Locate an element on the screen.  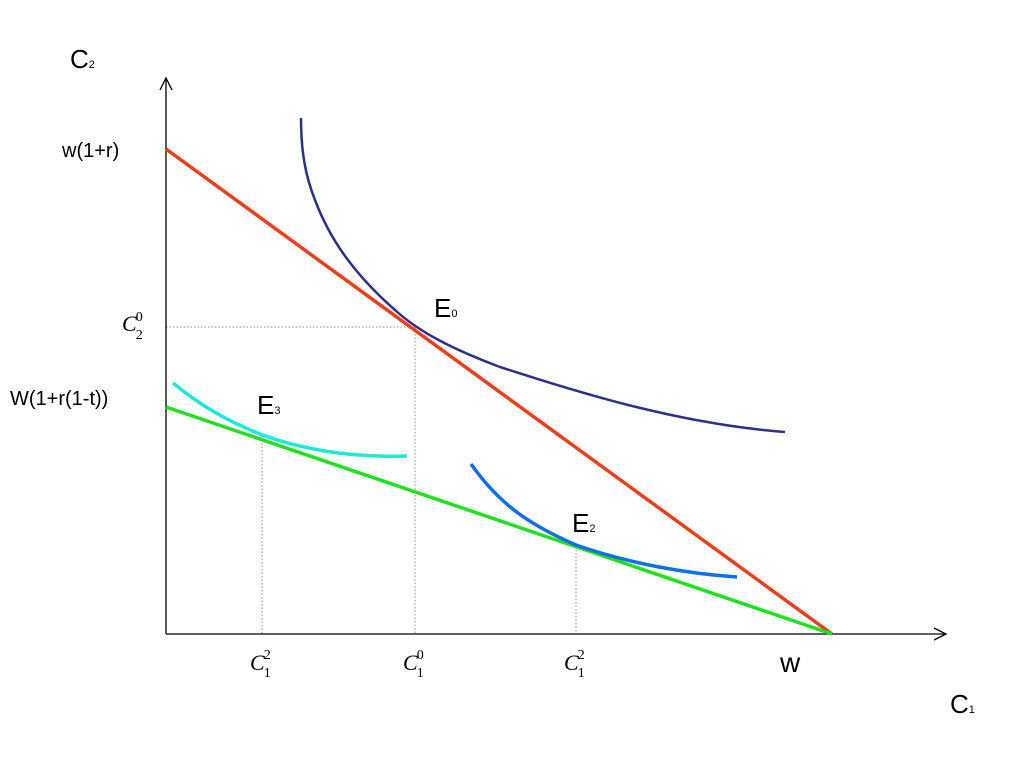
point-label-e3: E3 is located at coordinates (268, 405).